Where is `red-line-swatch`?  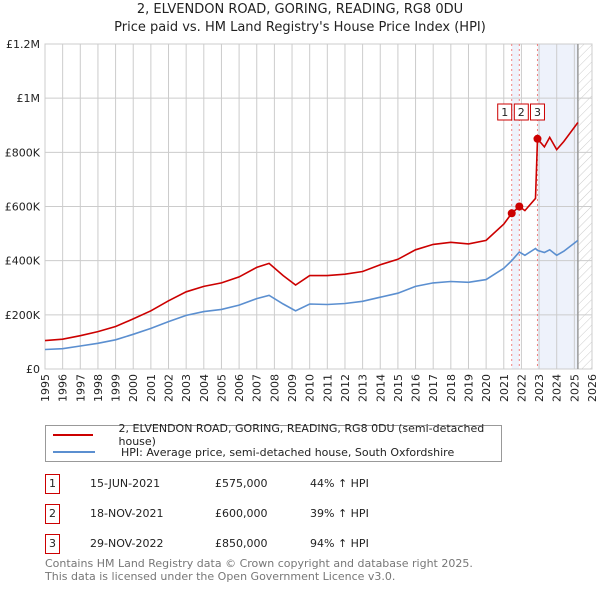 red-line-swatch is located at coordinates (73, 435).